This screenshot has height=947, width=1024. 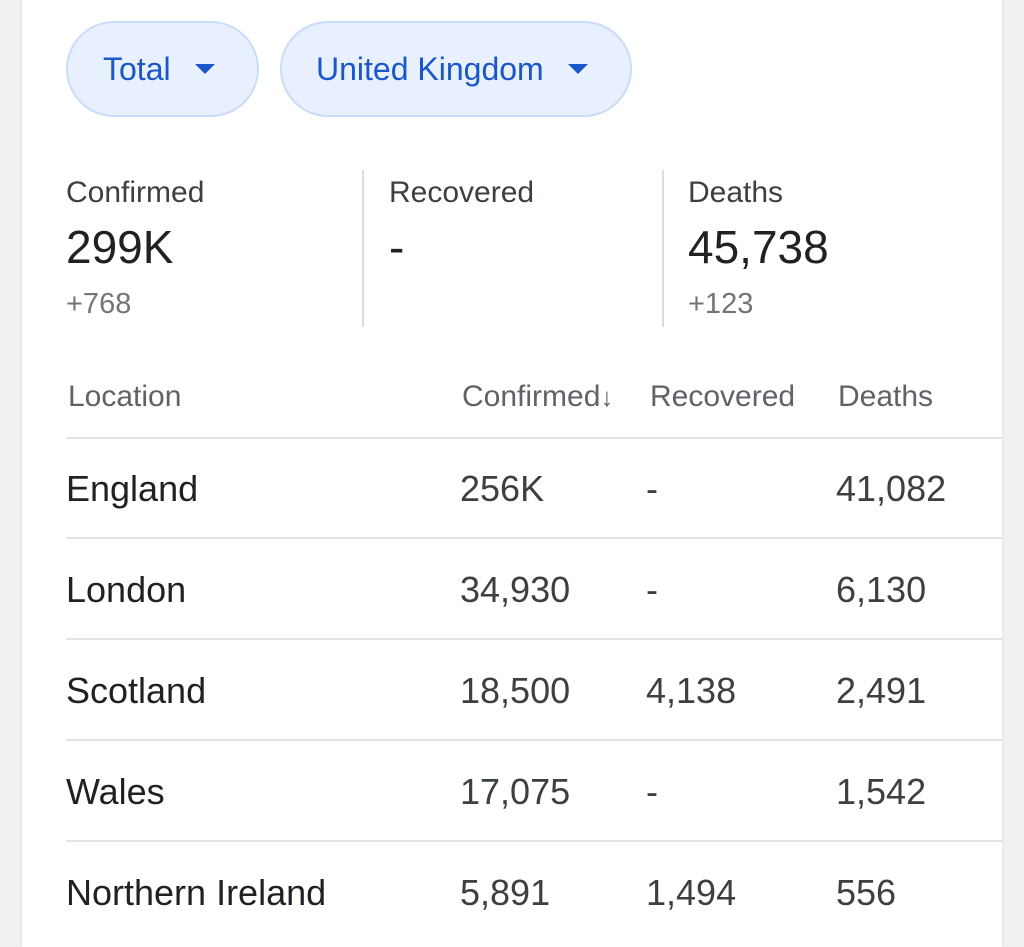 What do you see at coordinates (723, 396) in the screenshot?
I see `column-header-recovered: Recovered` at bounding box center [723, 396].